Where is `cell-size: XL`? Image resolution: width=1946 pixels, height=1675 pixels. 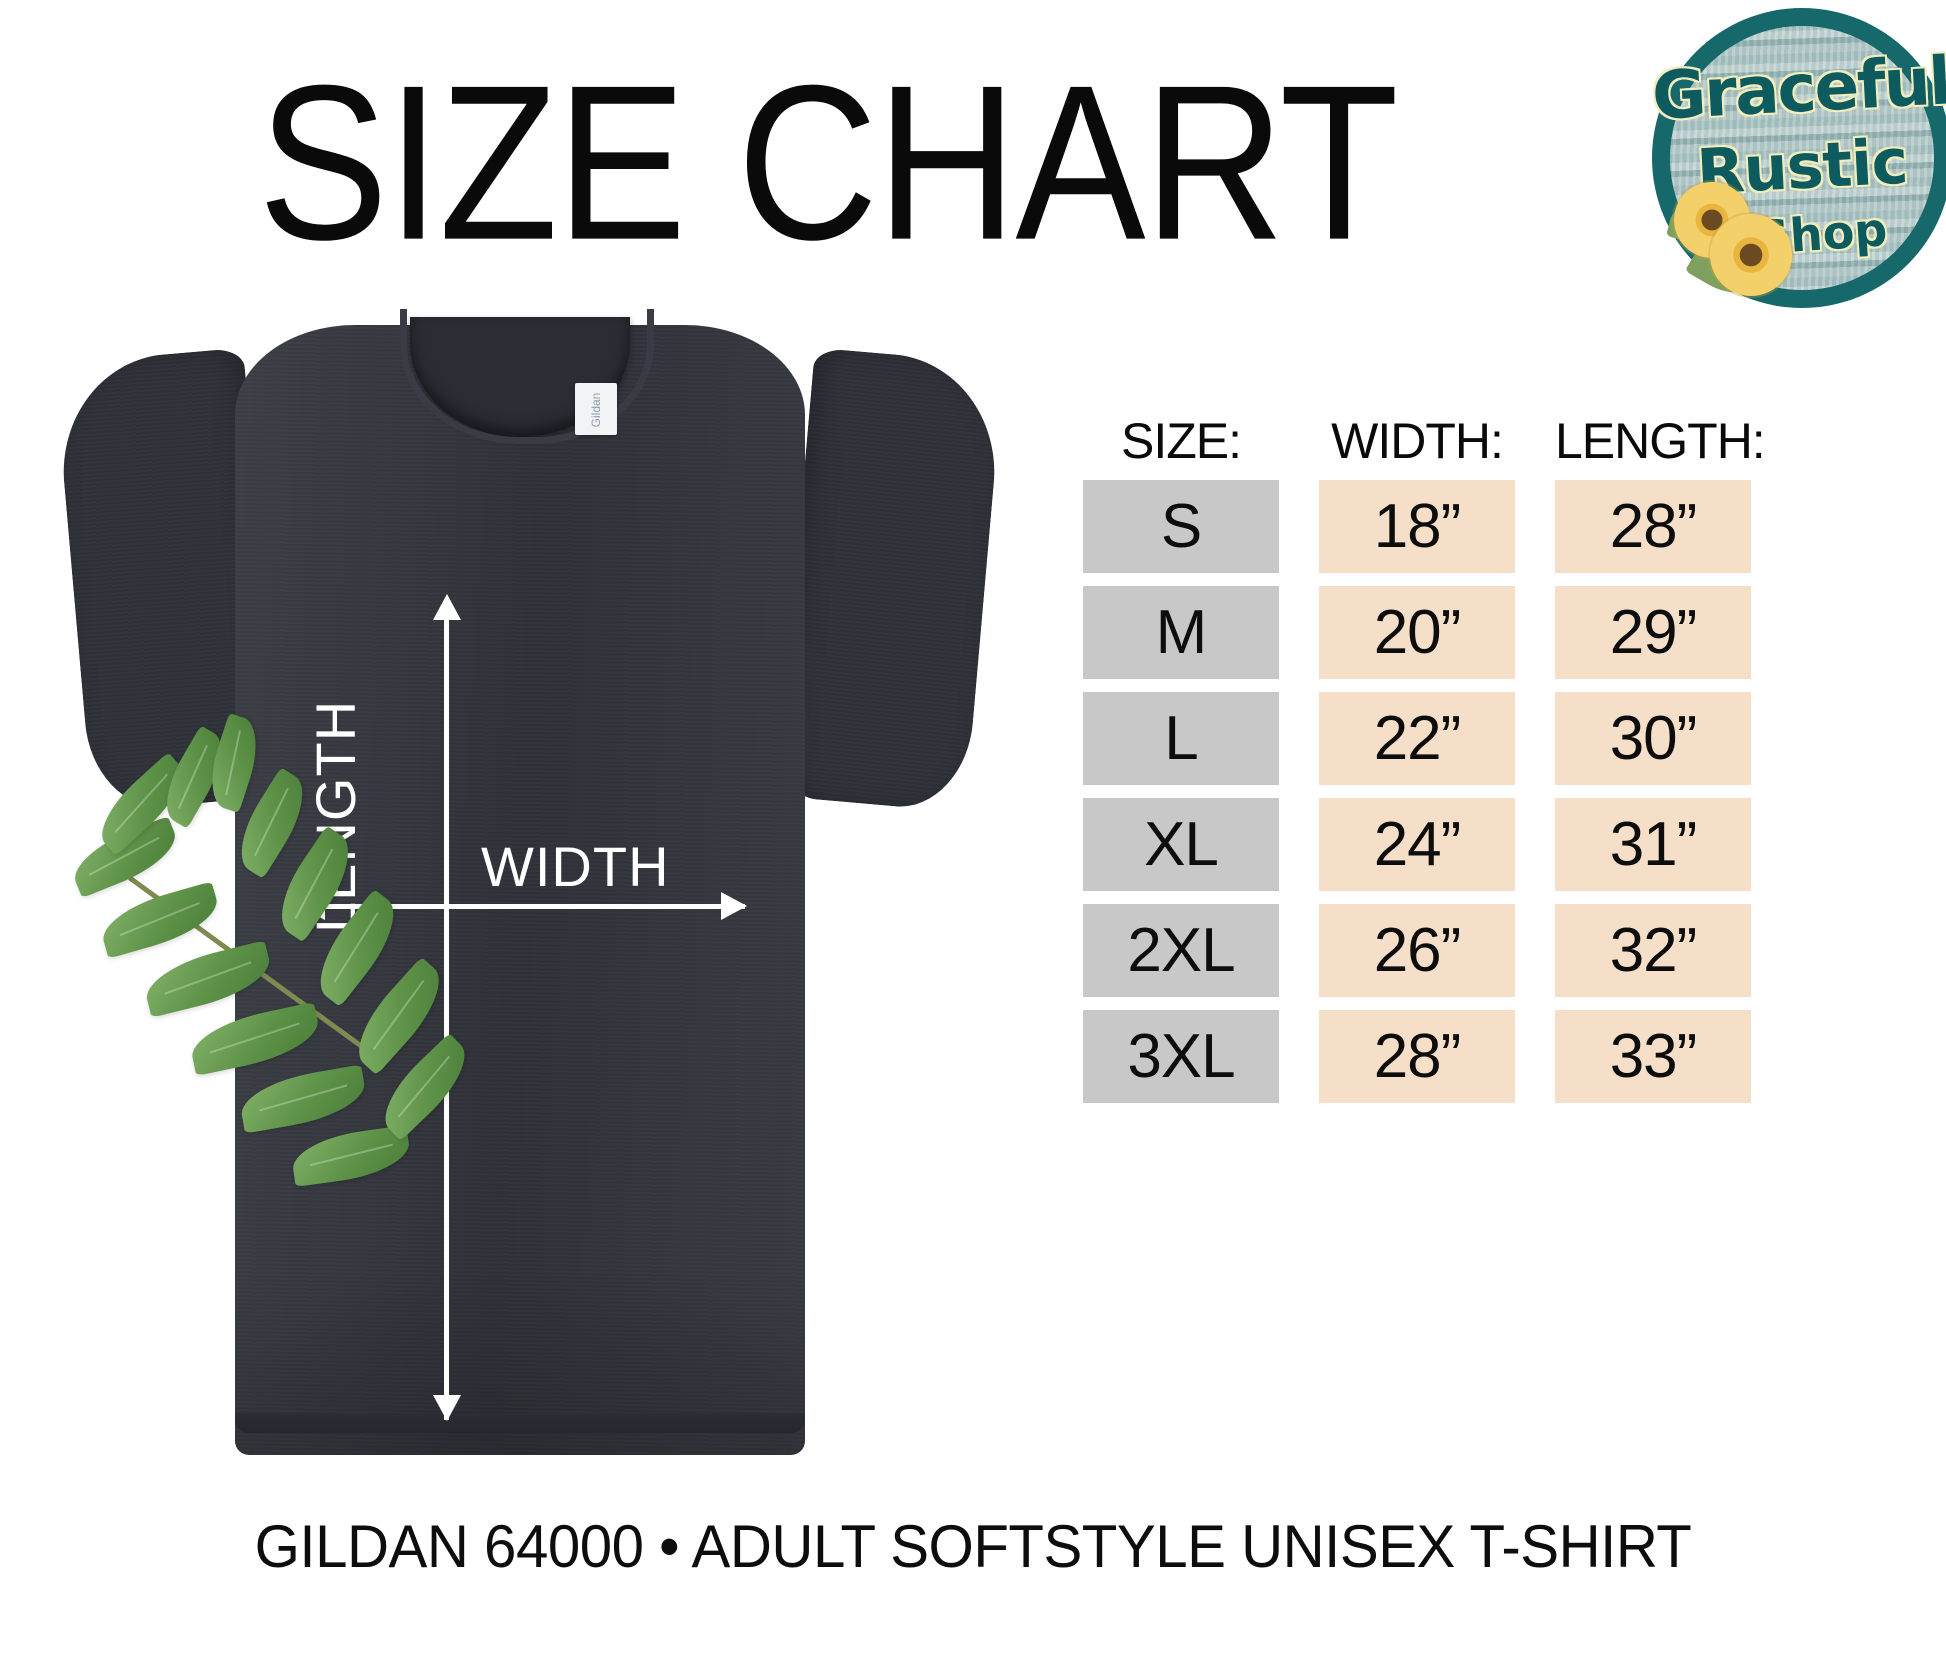 cell-size: XL is located at coordinates (1181, 844).